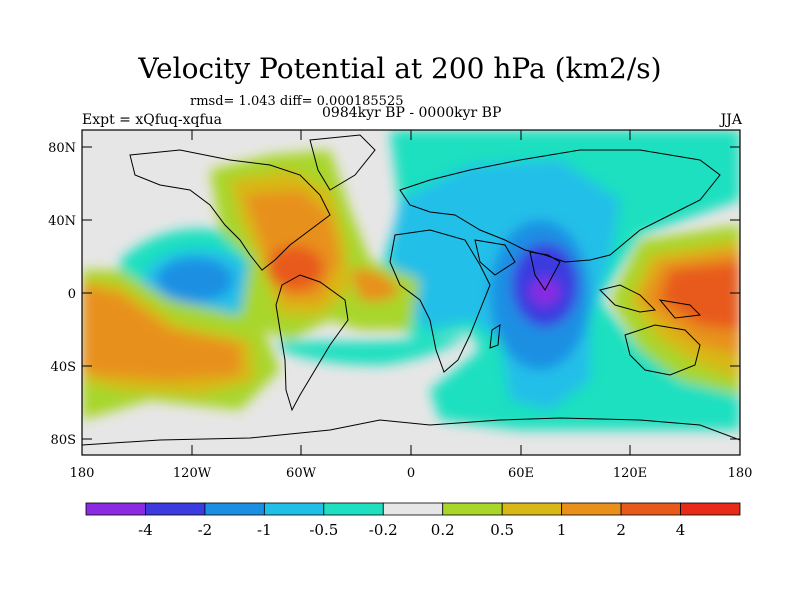 The height and width of the screenshot is (600, 800). What do you see at coordinates (62, 221) in the screenshot?
I see `y-tick-label: 40N` at bounding box center [62, 221].